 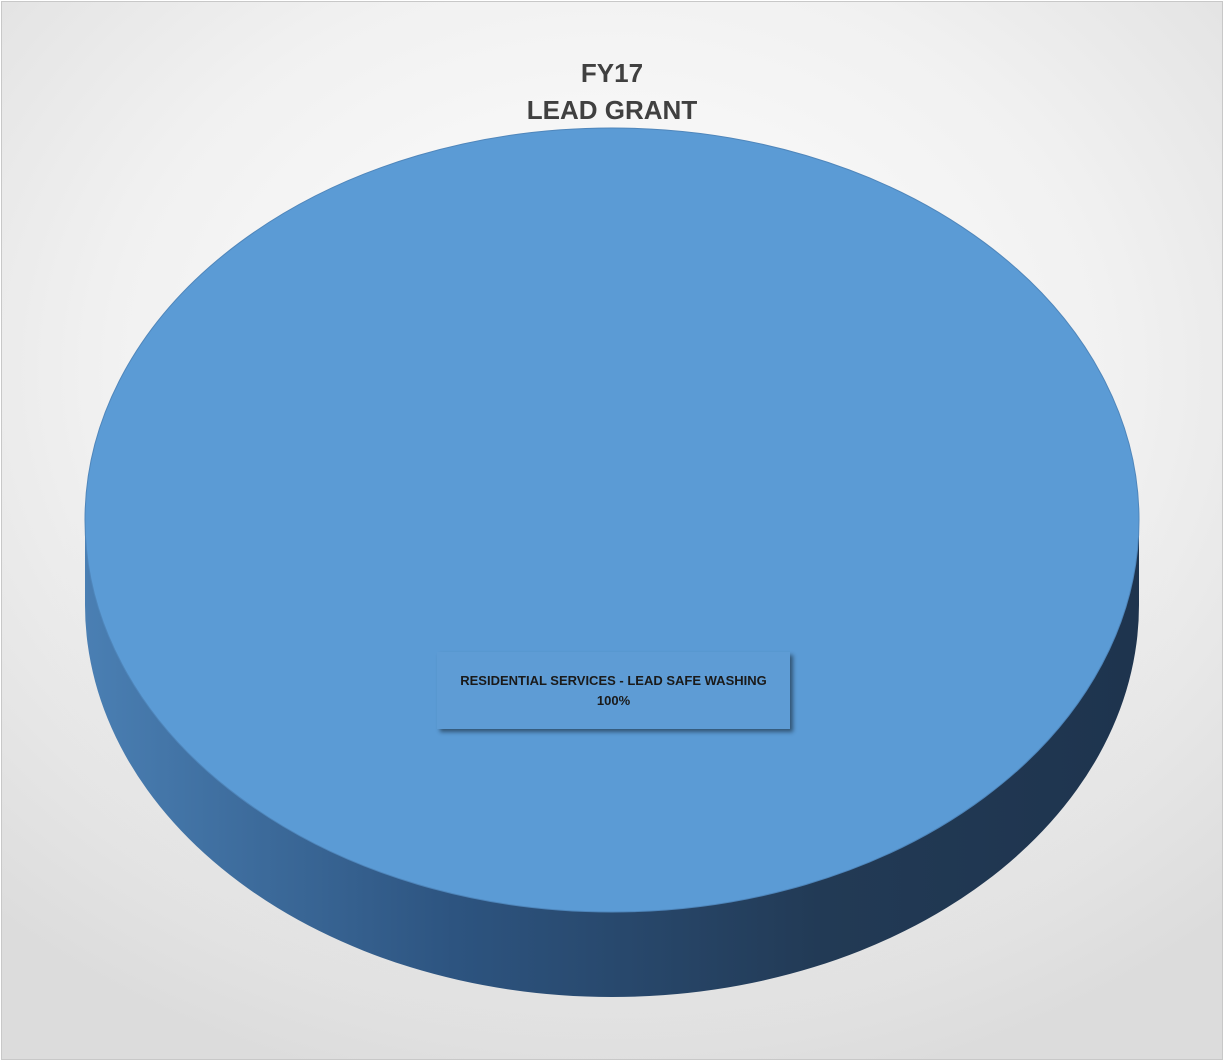 I want to click on data-label-category: RESIDENTIAL SERVICES - LEAD SAFE WASHING, so click(x=613, y=680).